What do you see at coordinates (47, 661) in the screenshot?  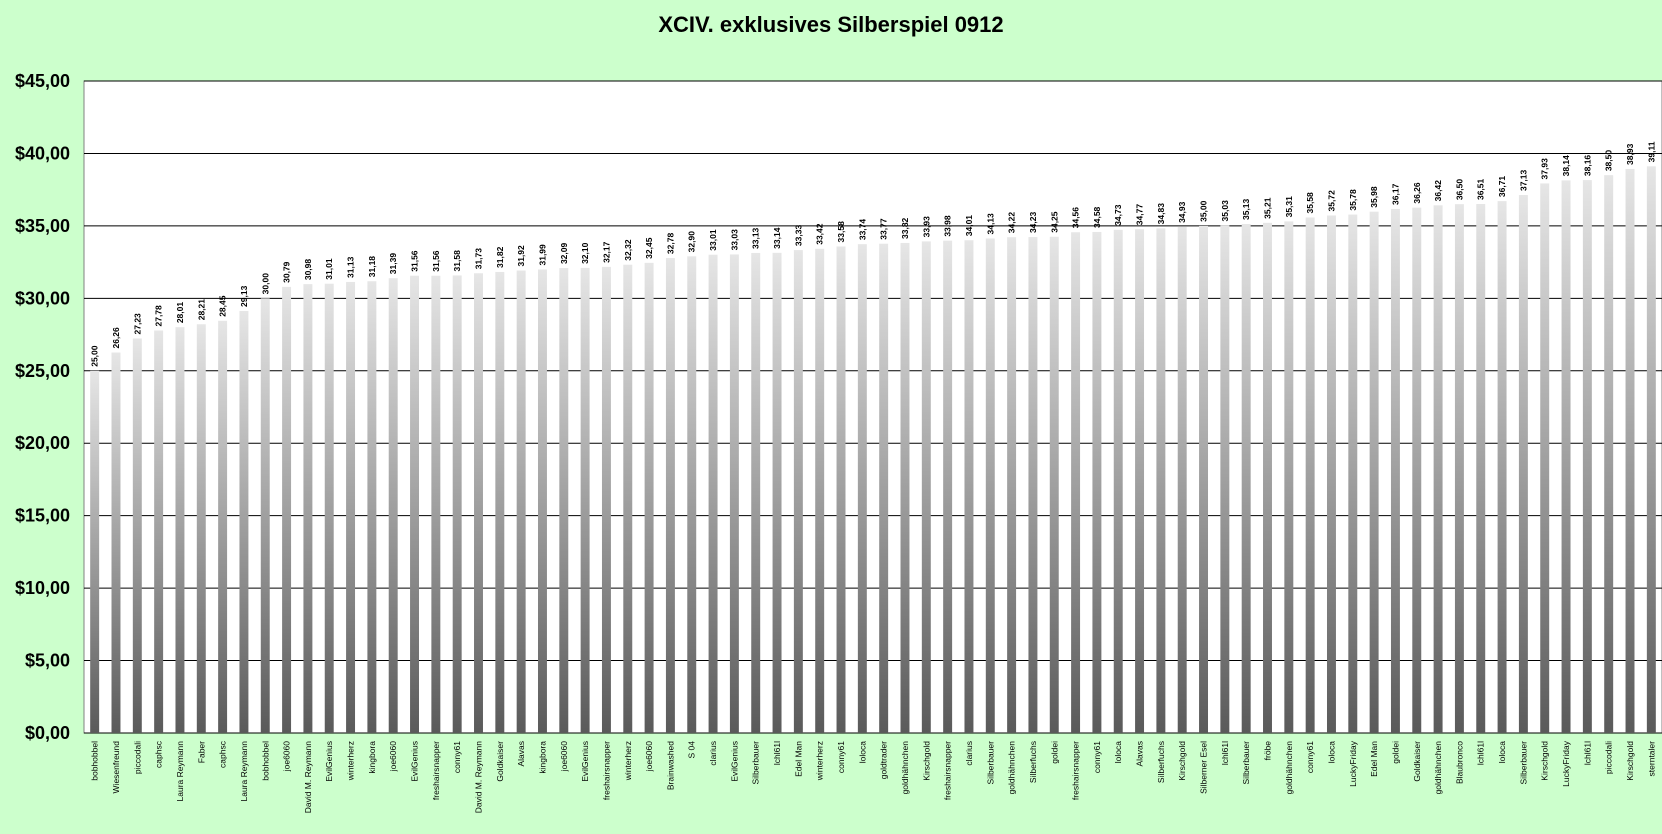 I see `y-tick-label: $5,00` at bounding box center [47, 661].